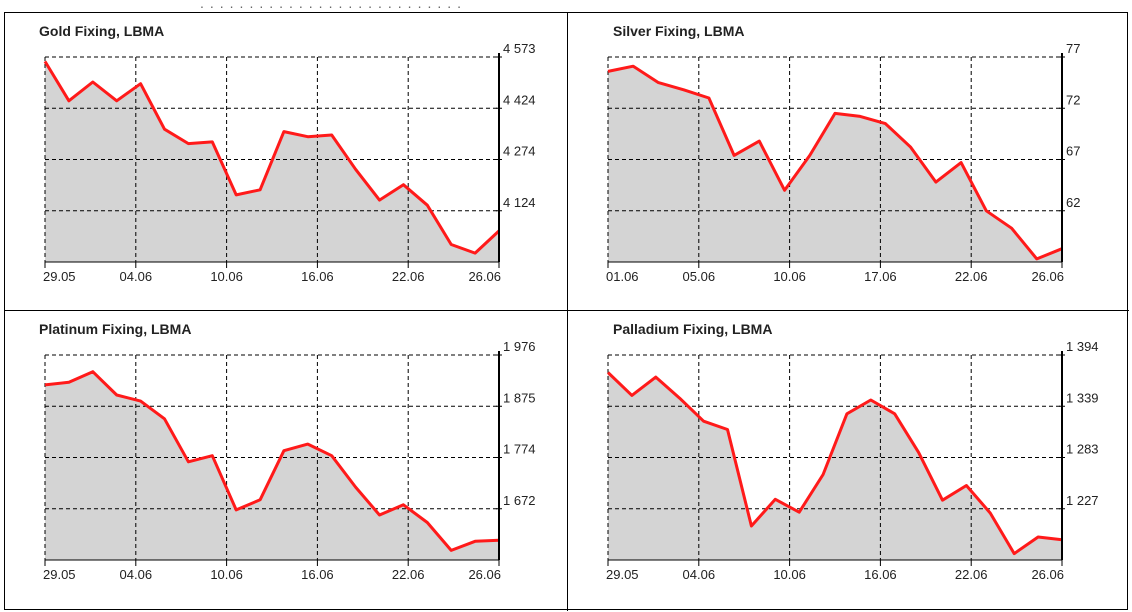  Describe the element at coordinates (1082, 500) in the screenshot. I see `y-tick-label: 1 227` at that location.